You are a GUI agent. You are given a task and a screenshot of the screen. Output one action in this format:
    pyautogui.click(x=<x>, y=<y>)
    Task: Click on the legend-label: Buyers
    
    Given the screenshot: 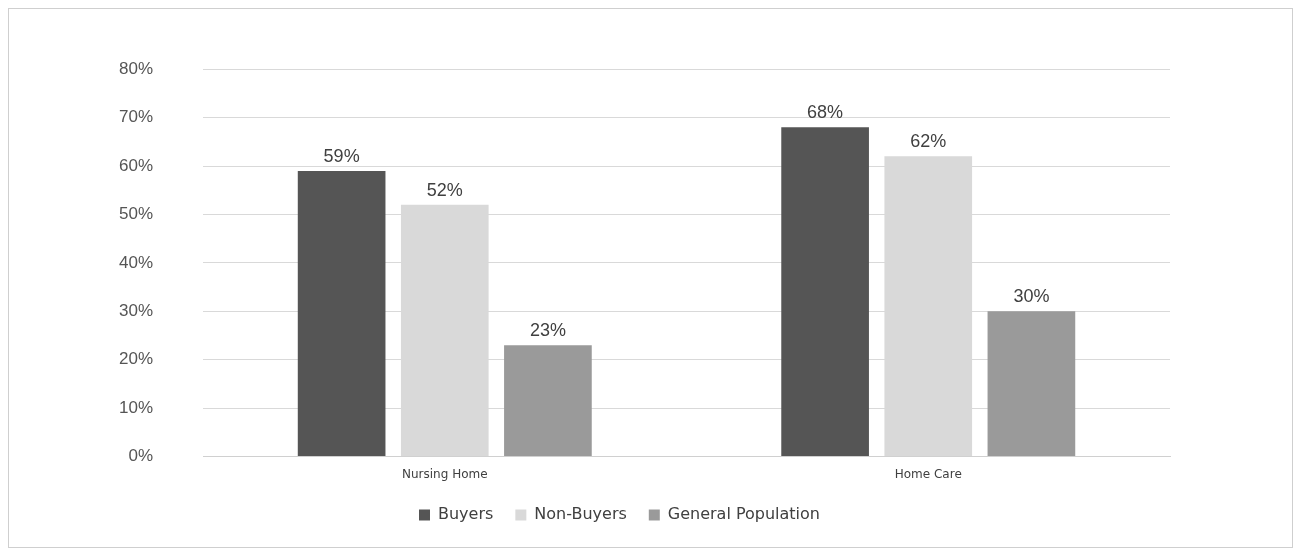 What is the action you would take?
    pyautogui.click(x=466, y=514)
    